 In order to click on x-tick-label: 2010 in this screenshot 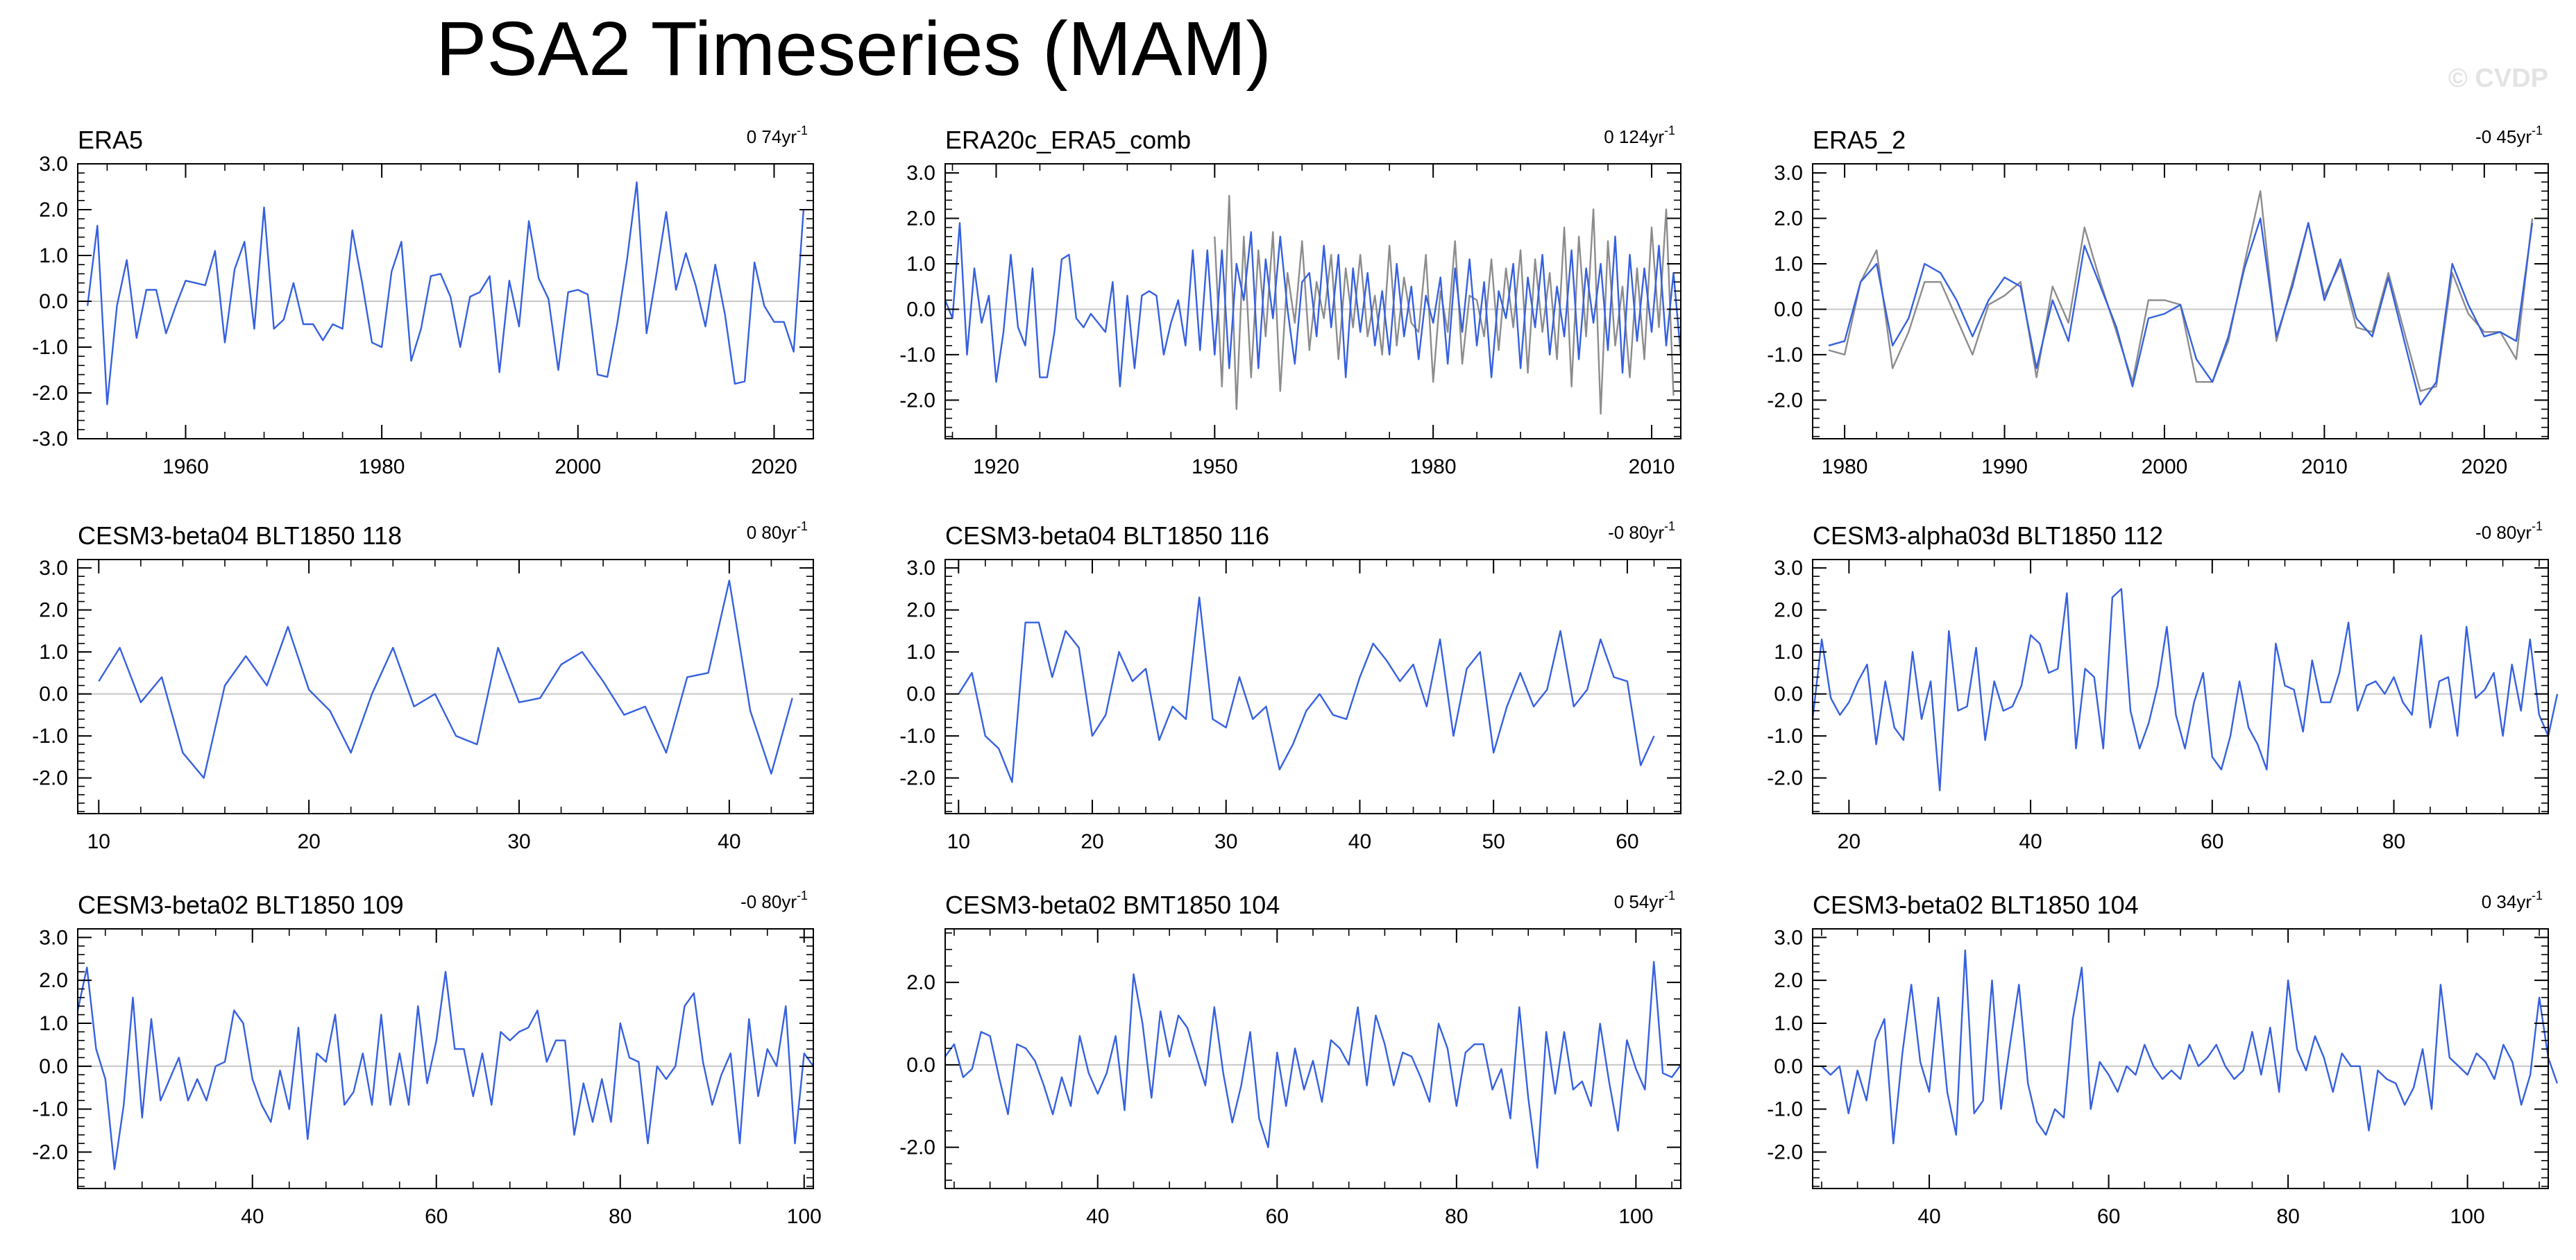, I will do `click(1652, 467)`.